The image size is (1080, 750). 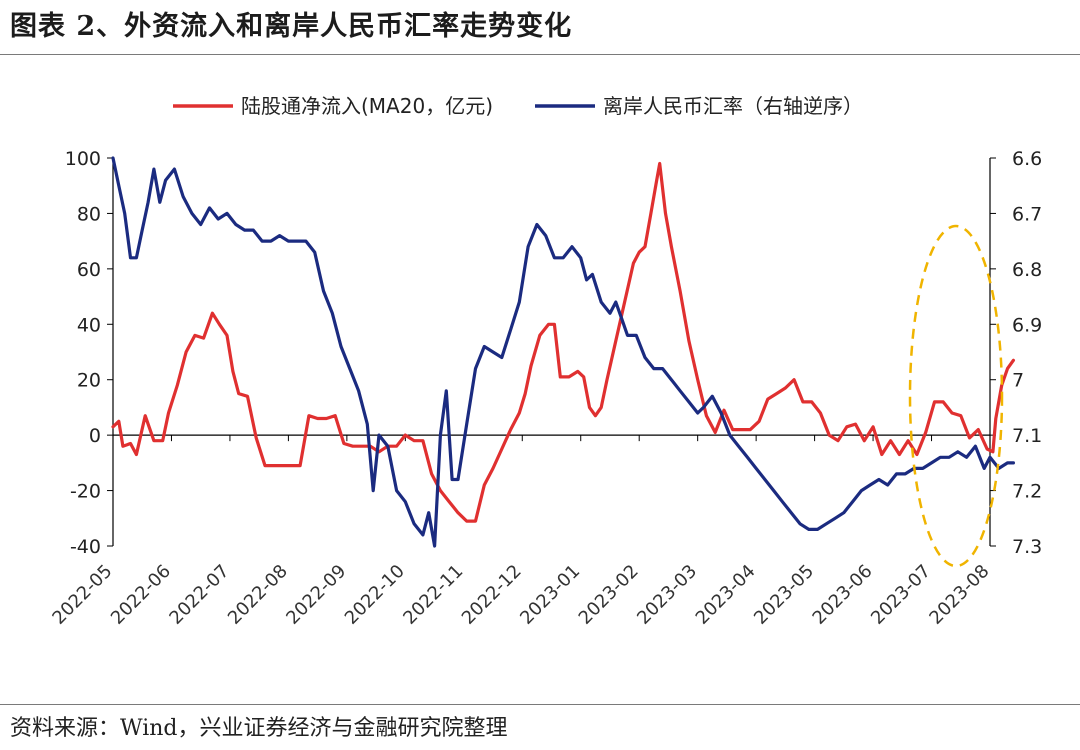 What do you see at coordinates (85, 547) in the screenshot?
I see `y-left-tick-label: -40` at bounding box center [85, 547].